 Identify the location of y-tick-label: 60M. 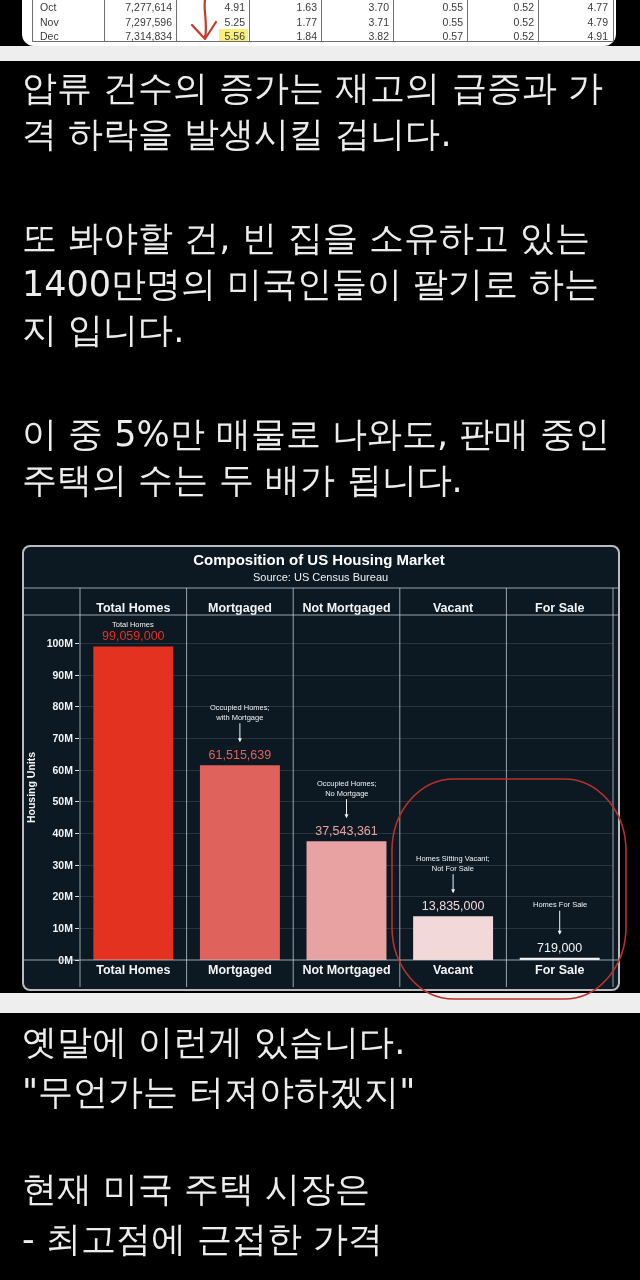
(63, 769).